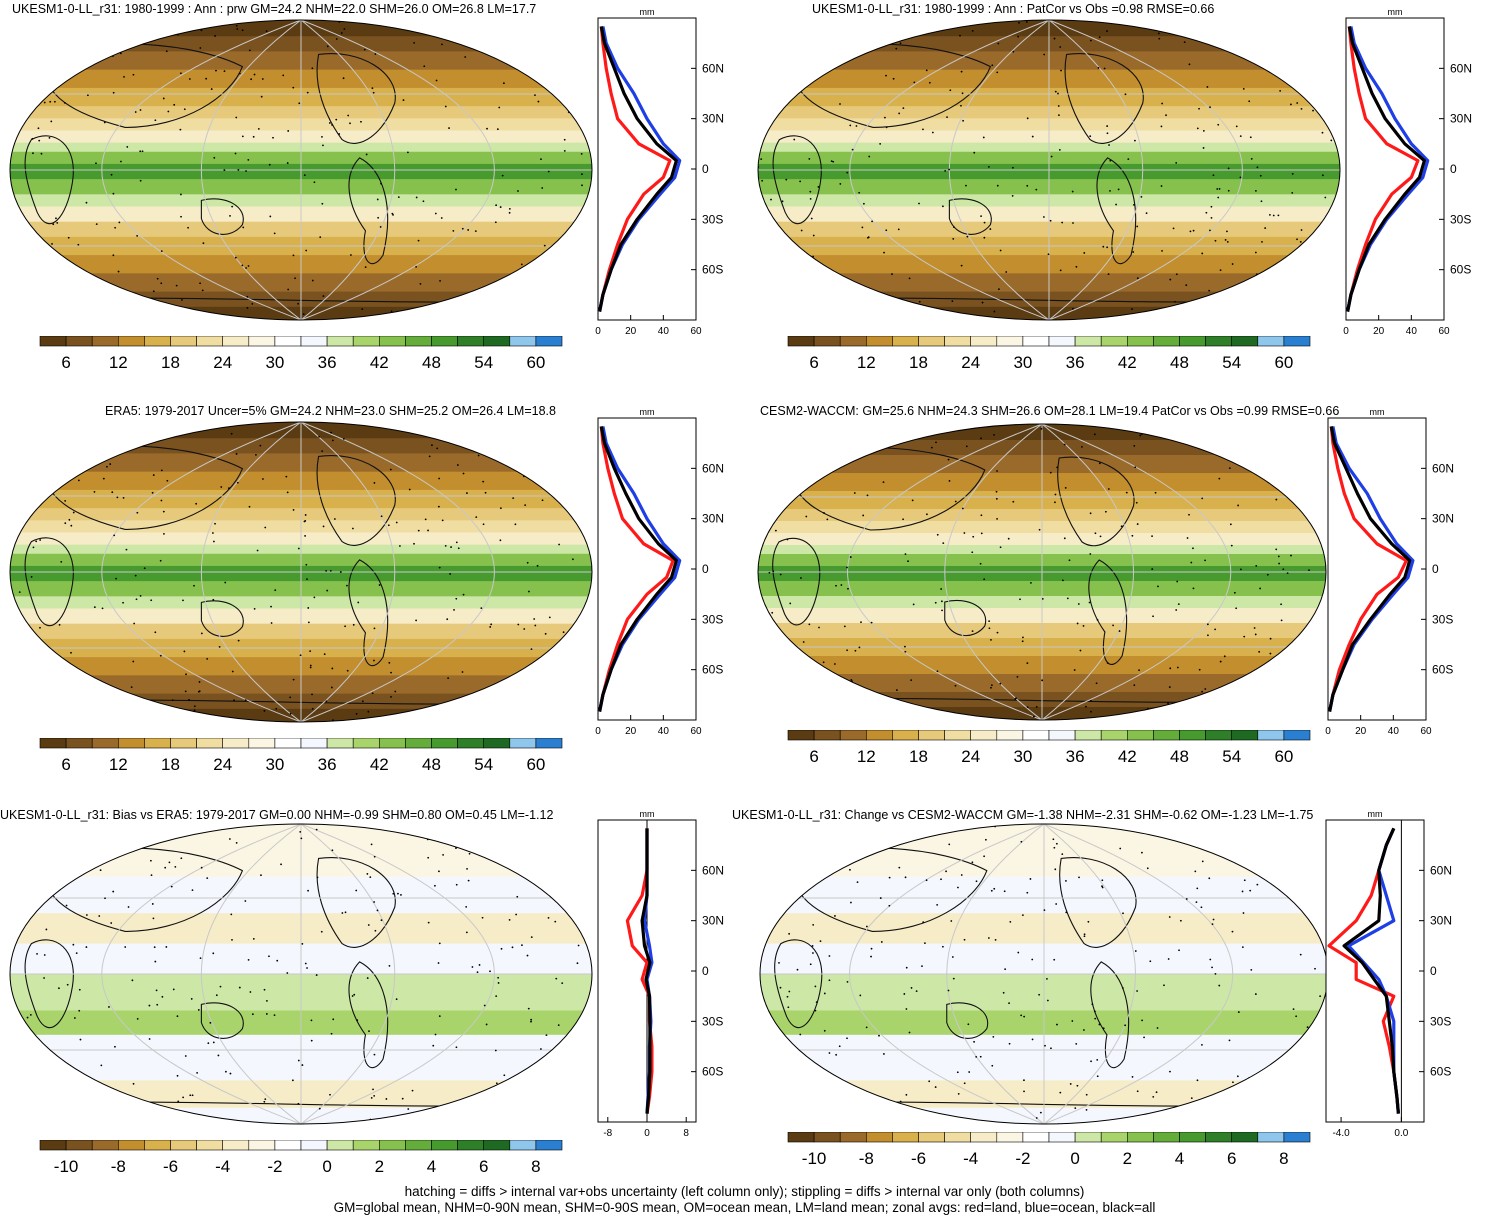  I want to click on zonal-units-label: mm, so click(647, 12).